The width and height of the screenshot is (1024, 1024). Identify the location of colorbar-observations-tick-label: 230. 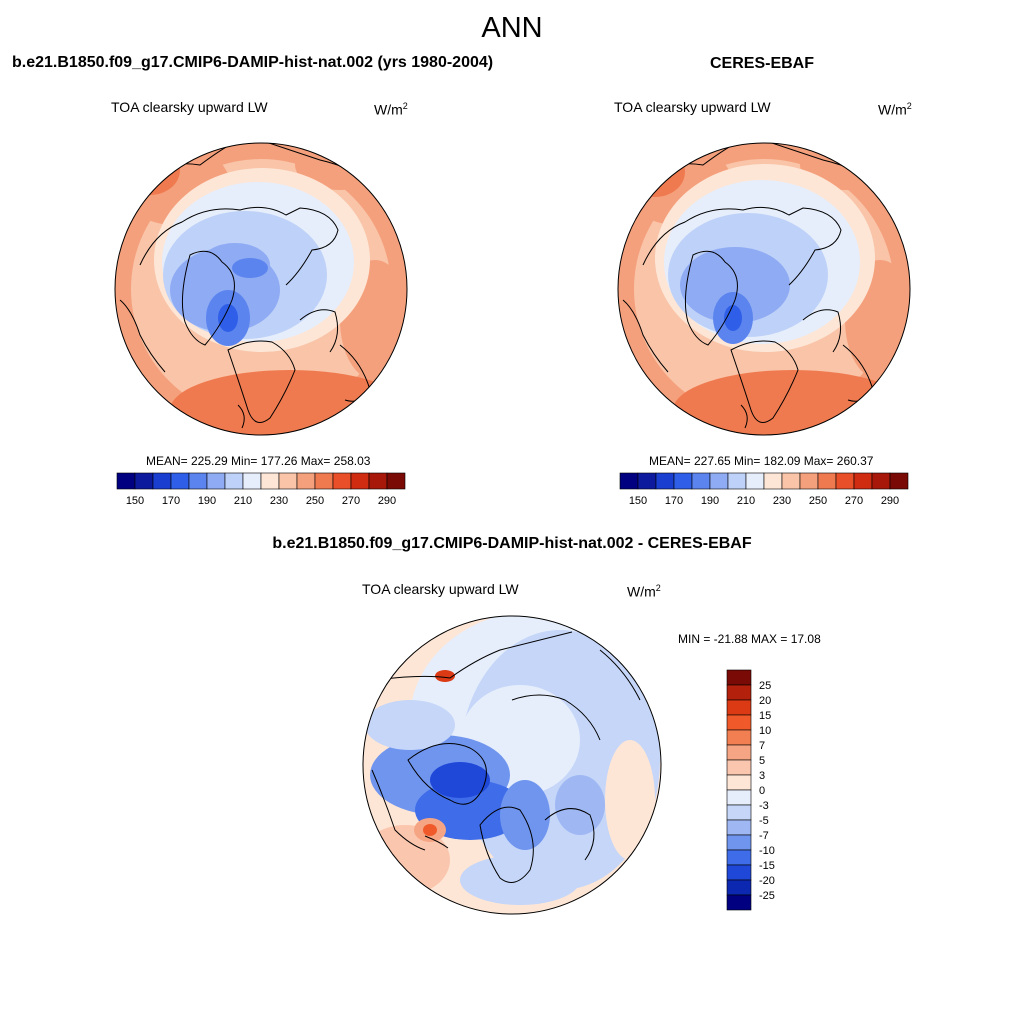
(782, 501).